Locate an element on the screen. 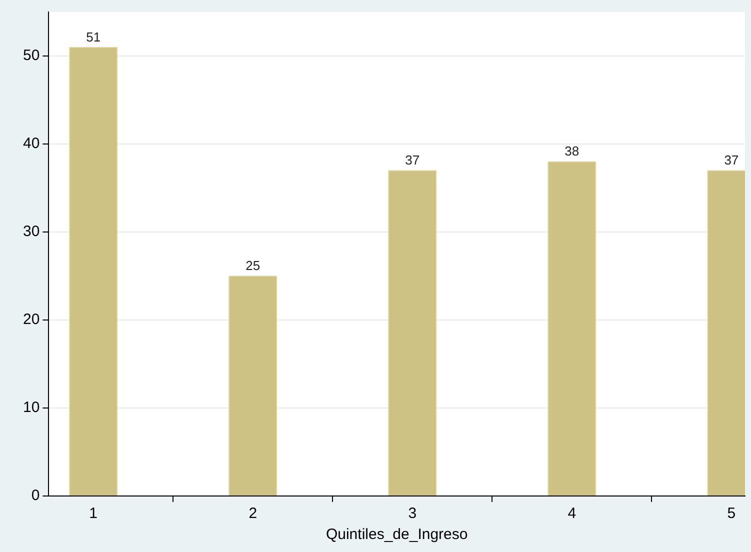  data-label: 51 is located at coordinates (93, 36).